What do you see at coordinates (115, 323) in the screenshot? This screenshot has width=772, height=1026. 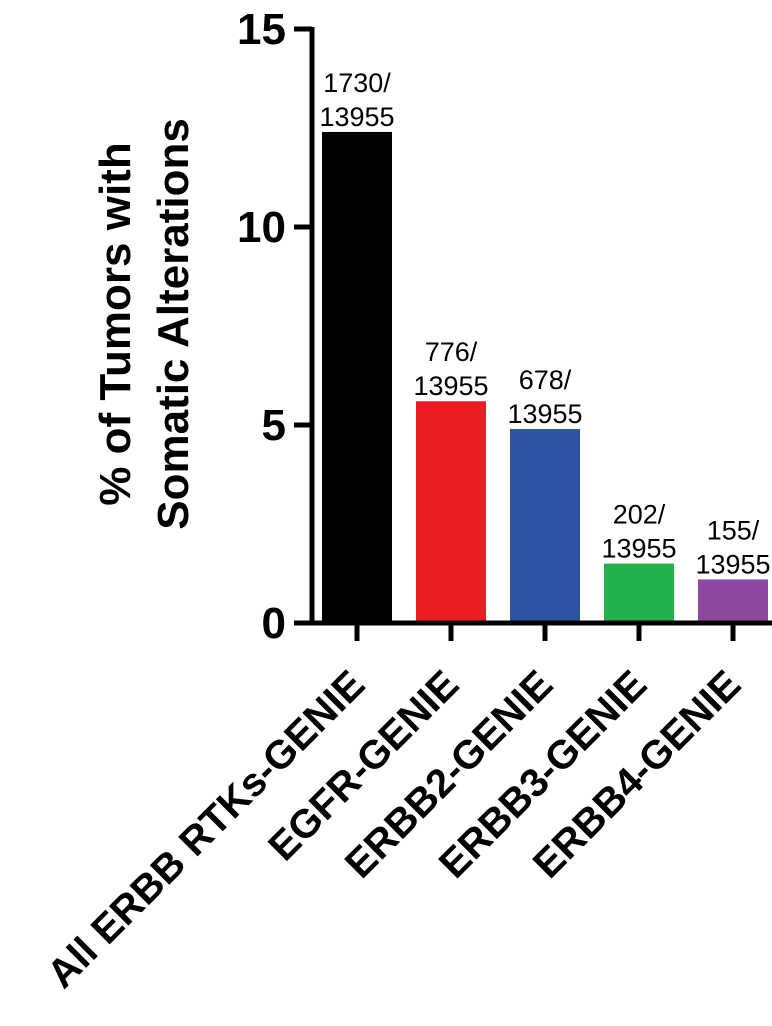 I see `y-axis-title-line-1: % of Tumors with` at bounding box center [115, 323].